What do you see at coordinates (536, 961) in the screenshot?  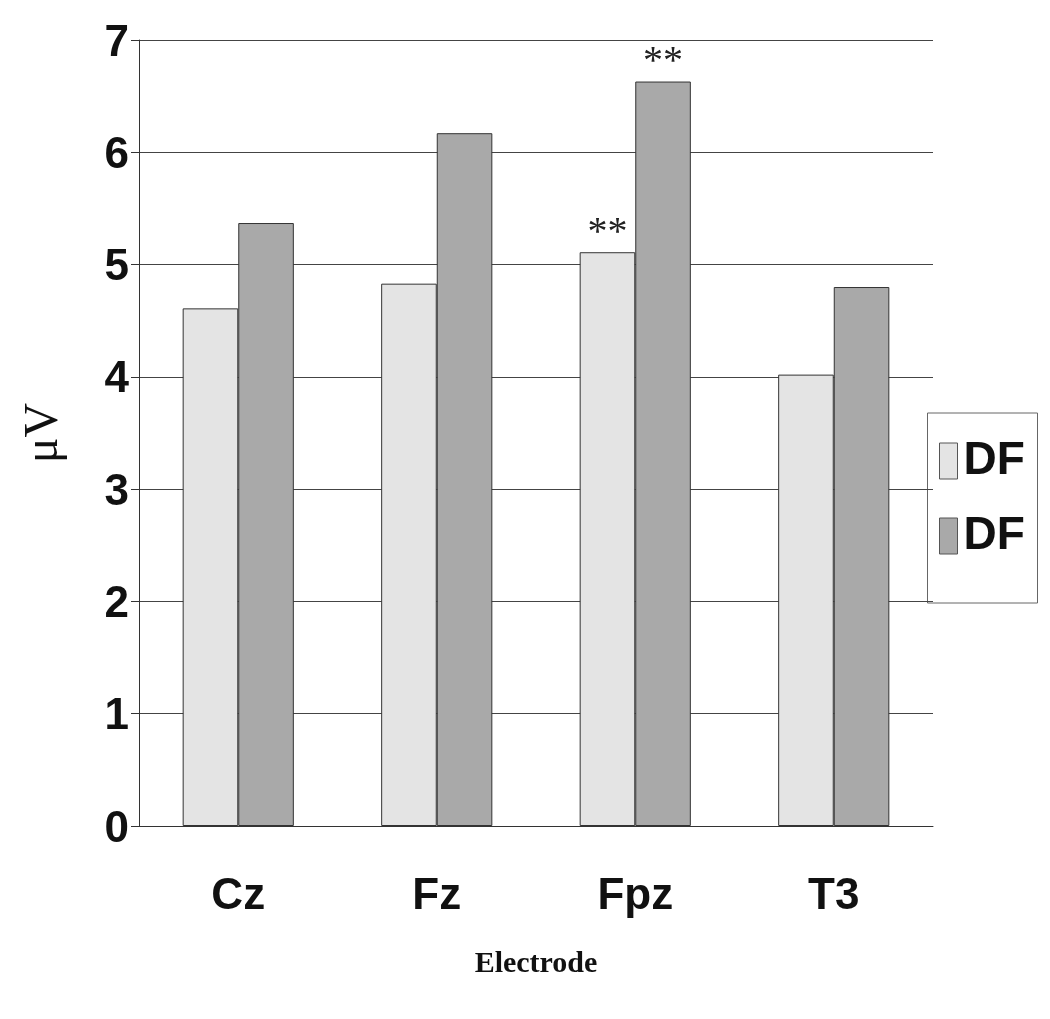 I see `x-axis-title: Electrode` at bounding box center [536, 961].